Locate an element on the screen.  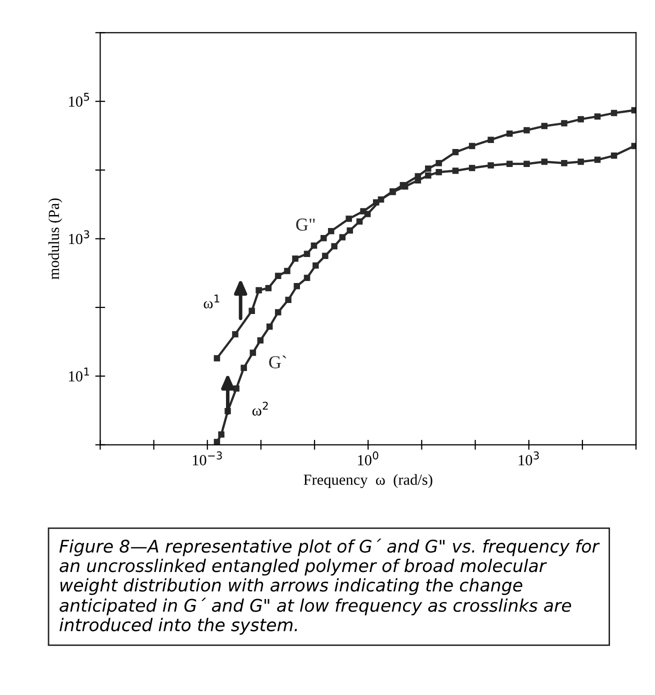
x-tick-label: 10$^{0}$ is located at coordinates (368, 458).